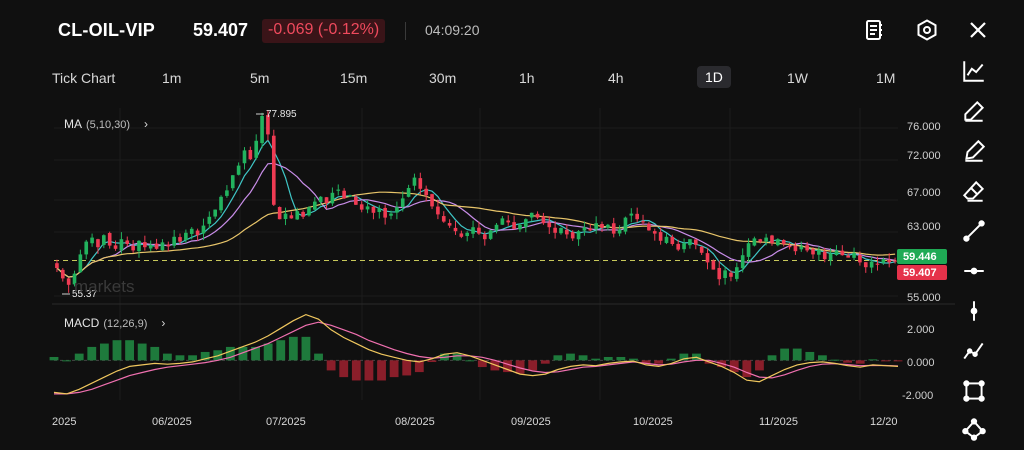 The image size is (1024, 450). Describe the element at coordinates (260, 78) in the screenshot. I see `timeframe-5m: 5m` at that location.